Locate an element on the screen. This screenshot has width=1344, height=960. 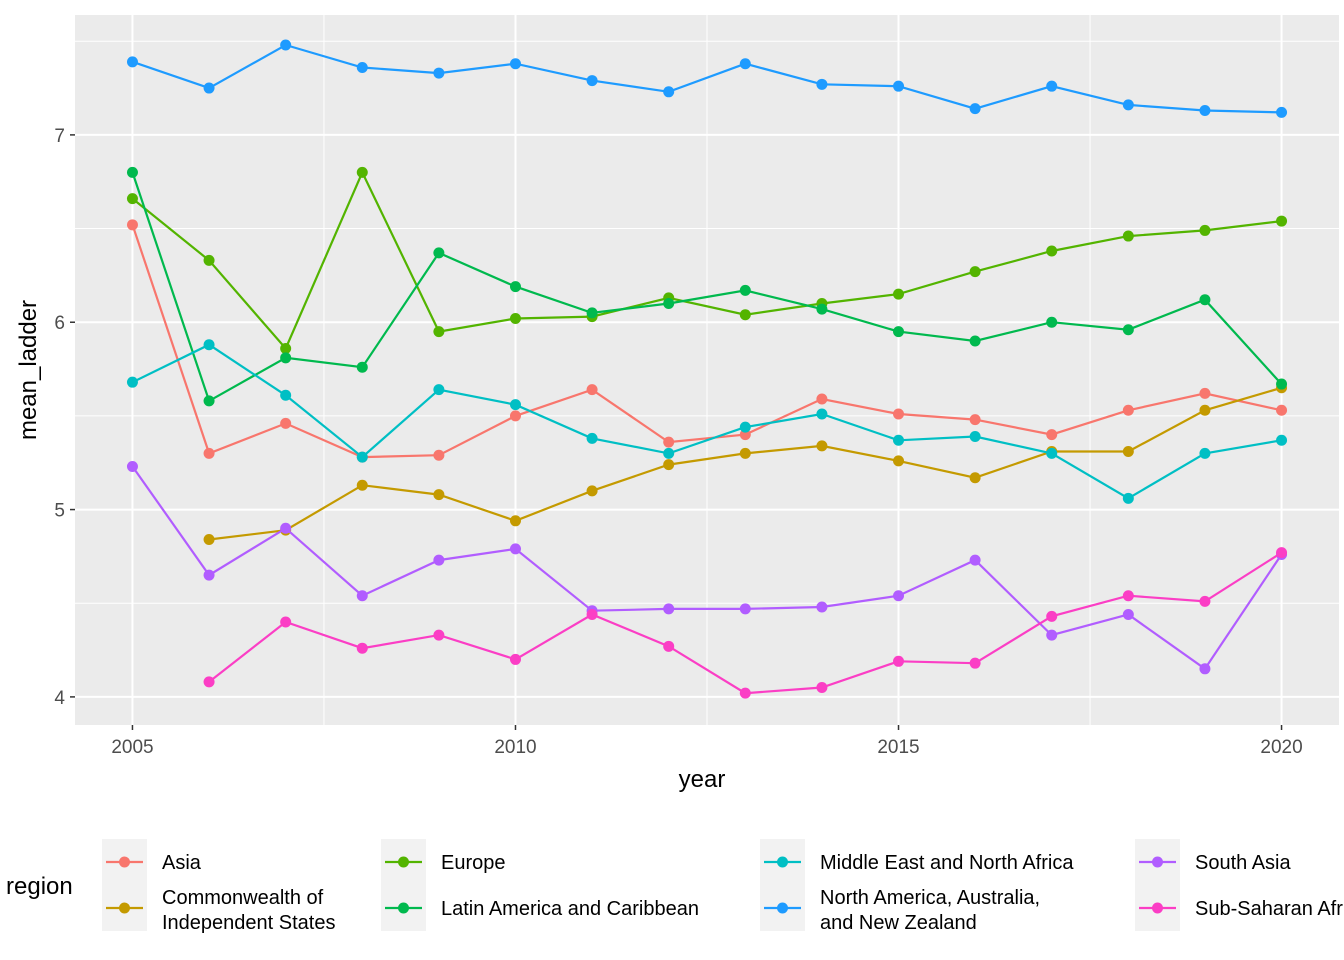
legend-item: Middle East and North Africa is located at coordinates (917, 862).